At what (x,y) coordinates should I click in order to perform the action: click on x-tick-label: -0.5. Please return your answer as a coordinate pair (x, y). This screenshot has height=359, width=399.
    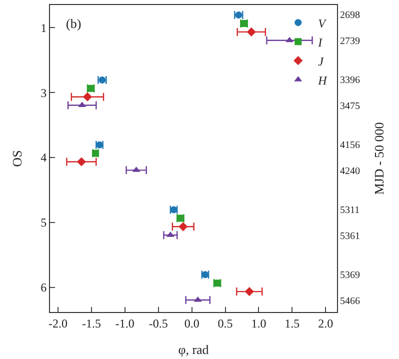
    Looking at the image, I should click on (158, 323).